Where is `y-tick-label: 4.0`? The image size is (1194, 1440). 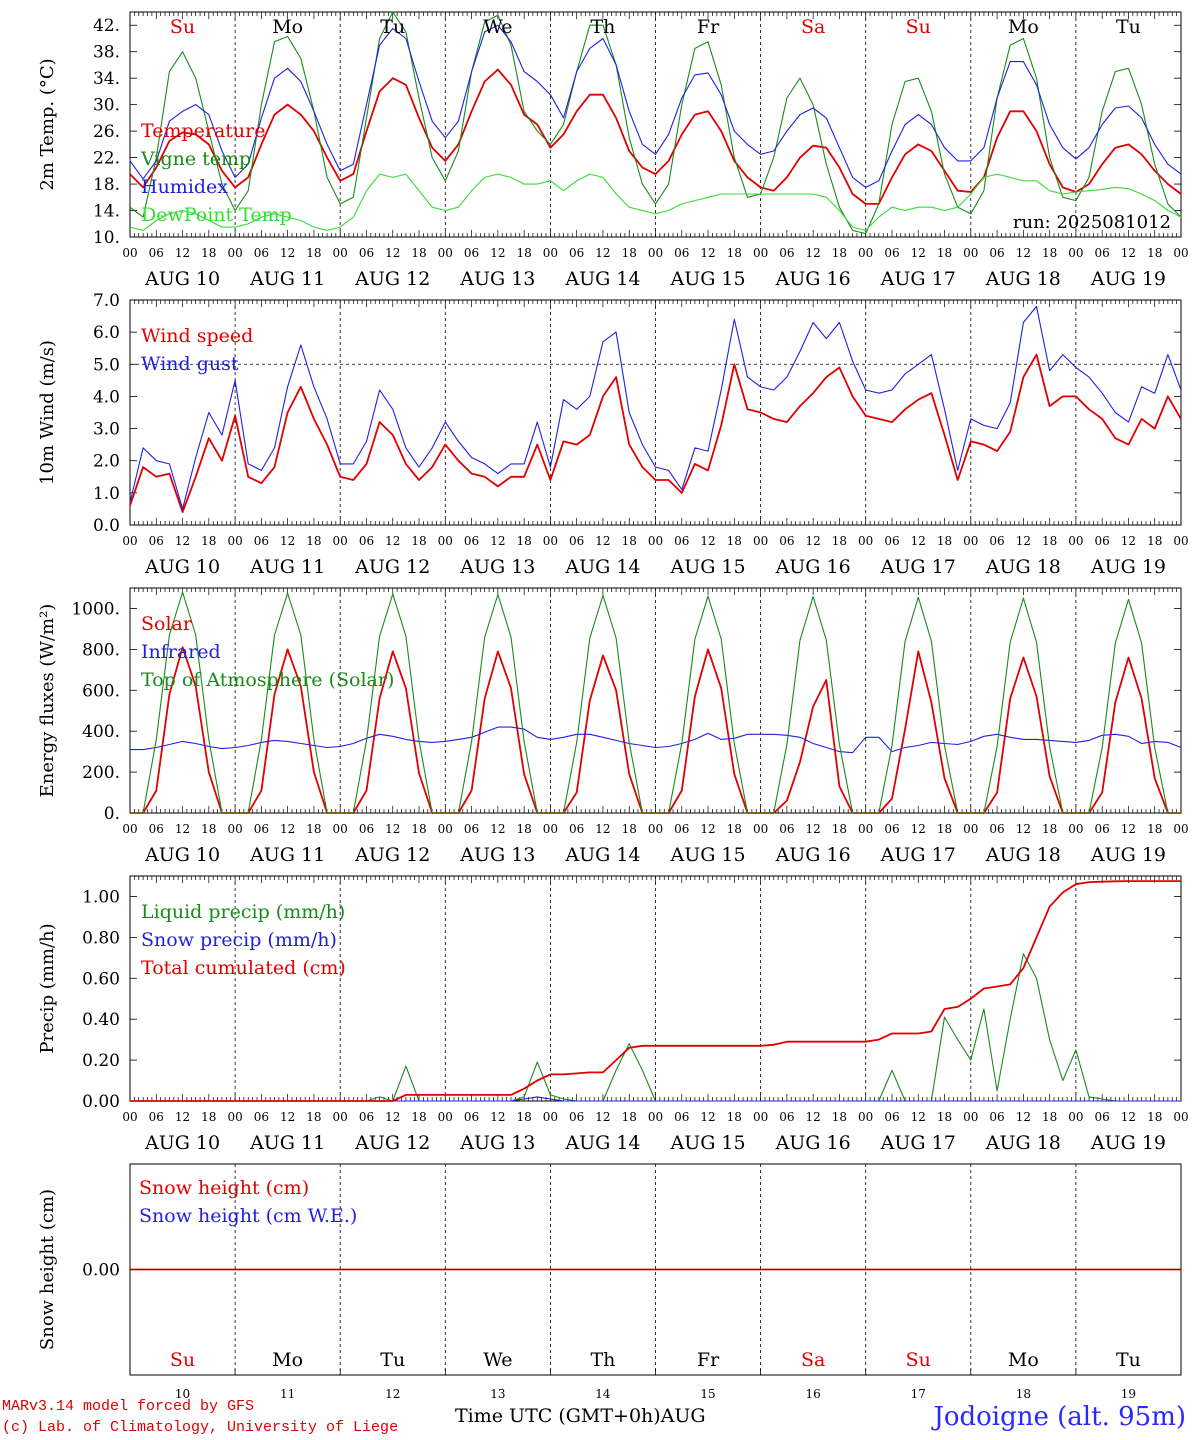
y-tick-label: 4.0 is located at coordinates (106, 397).